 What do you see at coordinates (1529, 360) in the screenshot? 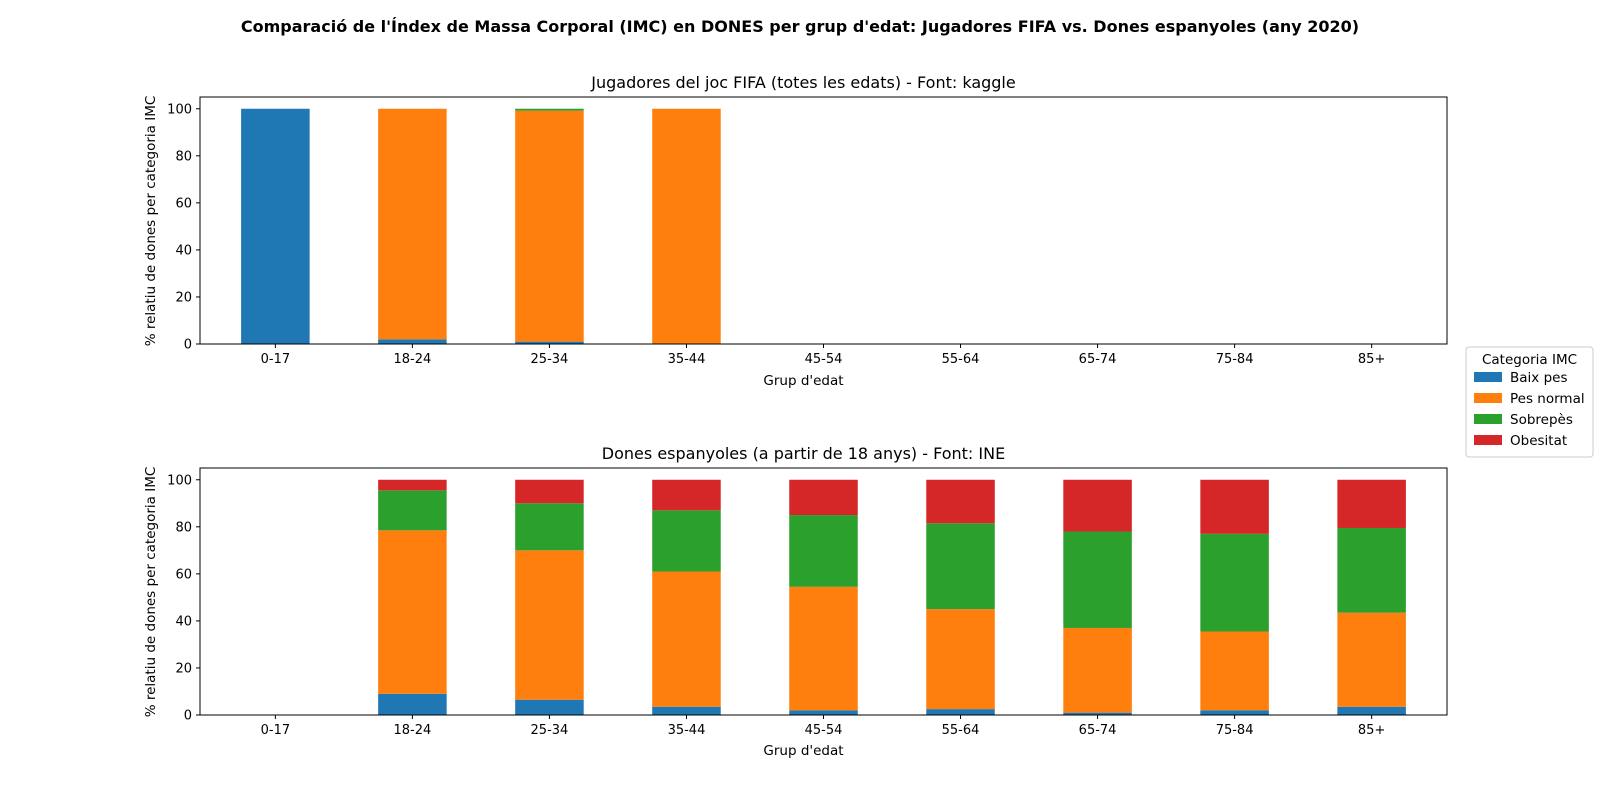
I see `legend-title: Categoria IMC` at bounding box center [1529, 360].